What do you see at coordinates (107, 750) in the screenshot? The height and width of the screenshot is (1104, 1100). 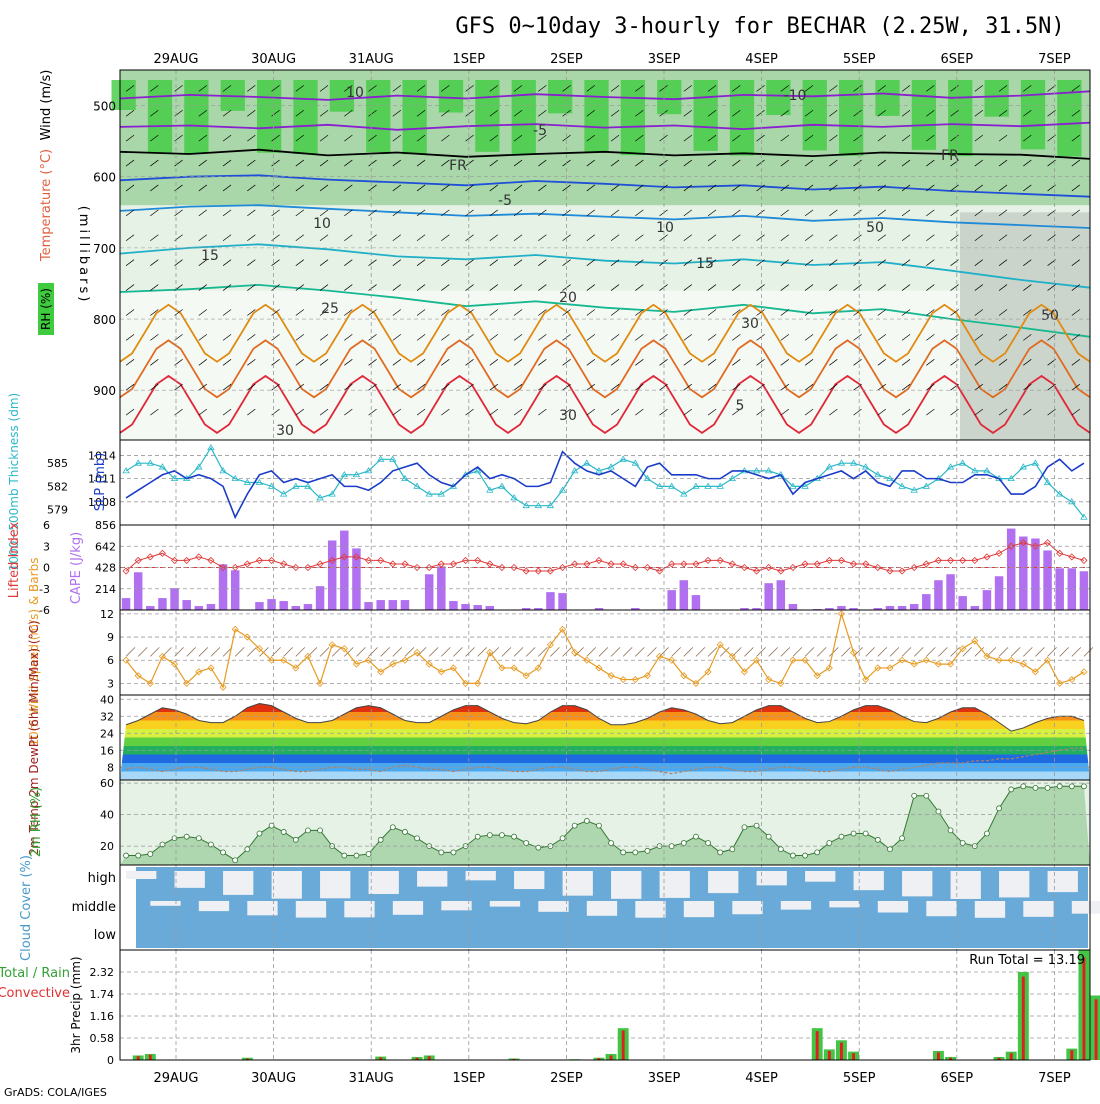 I see `temp-tick-label: 16` at bounding box center [107, 750].